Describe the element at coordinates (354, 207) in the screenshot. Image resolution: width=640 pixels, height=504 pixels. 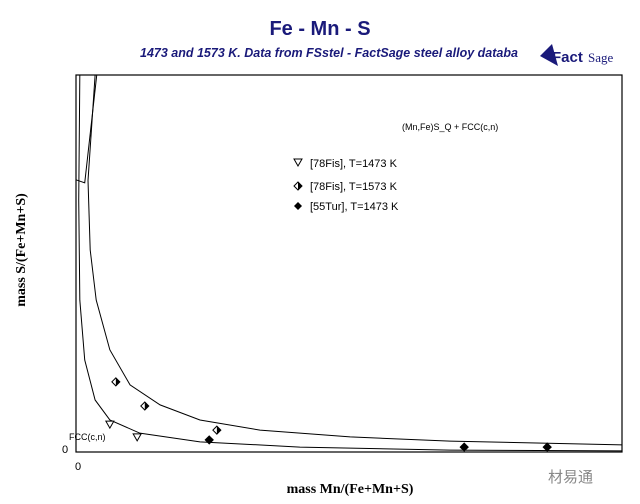
I see `legend-label-2: [55Tur], T=1473 K` at that location.